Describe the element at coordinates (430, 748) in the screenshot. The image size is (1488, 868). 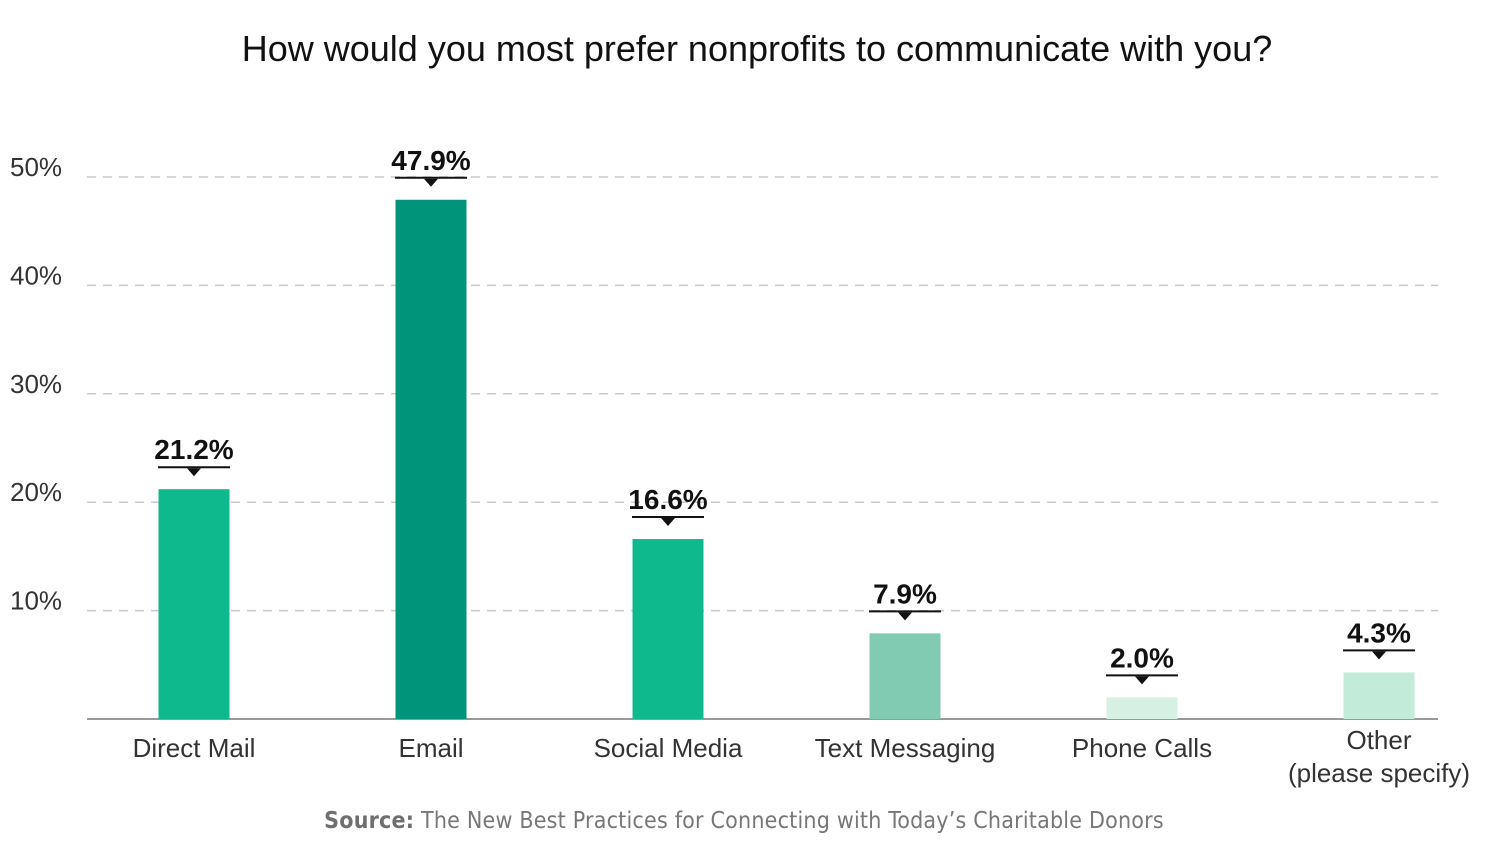
I see `x-tick-label: Email` at that location.